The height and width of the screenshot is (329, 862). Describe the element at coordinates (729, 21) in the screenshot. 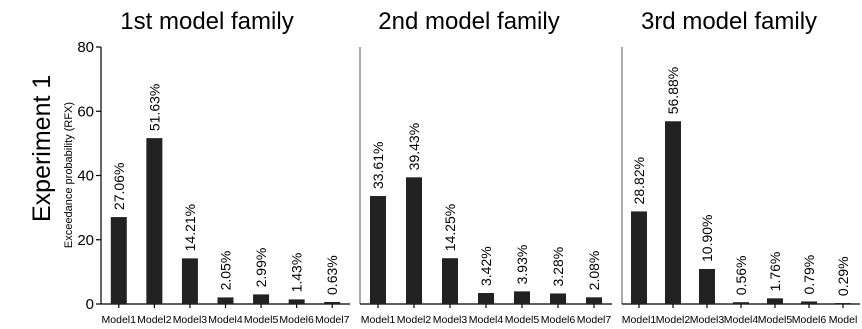

I see `panel-title: 3rd model family` at that location.